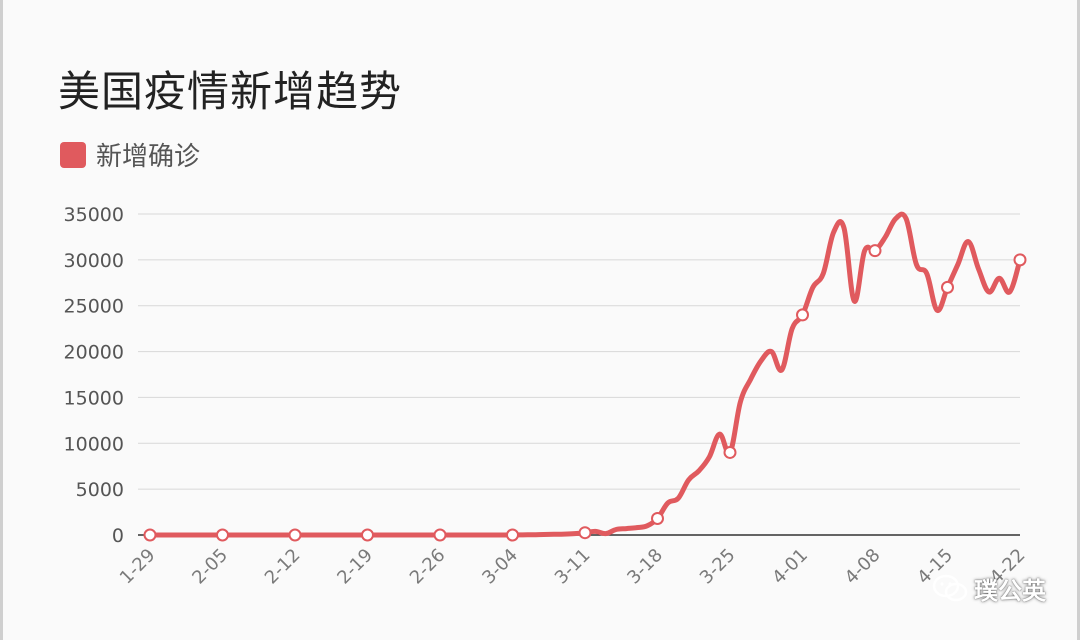 This screenshot has height=640, width=1080. Describe the element at coordinates (718, 567) in the screenshot. I see `x-tick-label: 3-25` at that location.